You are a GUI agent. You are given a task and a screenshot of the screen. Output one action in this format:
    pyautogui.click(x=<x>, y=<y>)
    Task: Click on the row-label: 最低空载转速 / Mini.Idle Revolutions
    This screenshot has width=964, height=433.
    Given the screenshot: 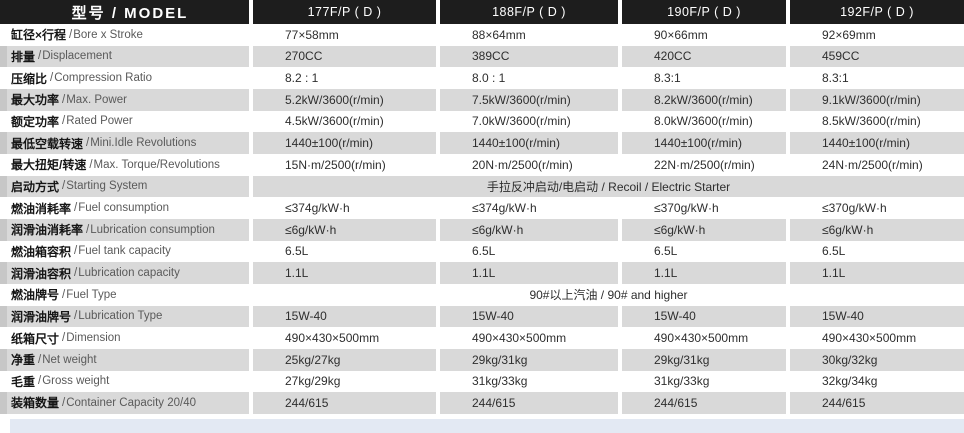 What is the action you would take?
    pyautogui.click(x=126, y=143)
    